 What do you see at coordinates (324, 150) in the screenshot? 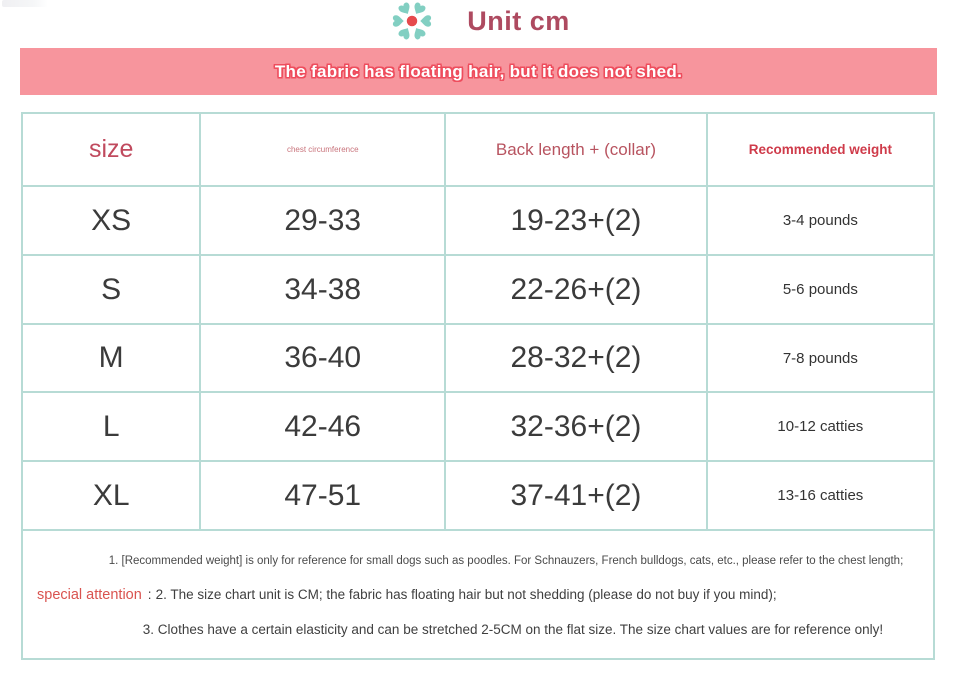
I see `column-header-chest-circumference: chest circumference` at bounding box center [324, 150].